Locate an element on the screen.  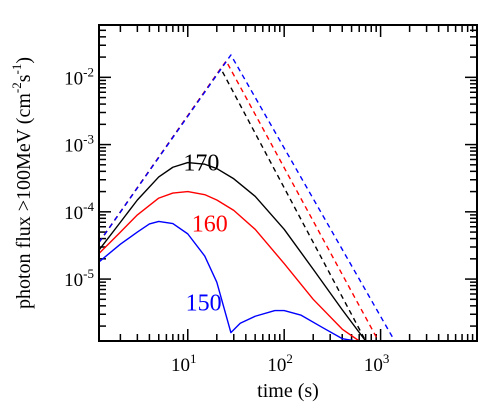
y-axis-title-exp2: -1 is located at coordinates (16, 69).